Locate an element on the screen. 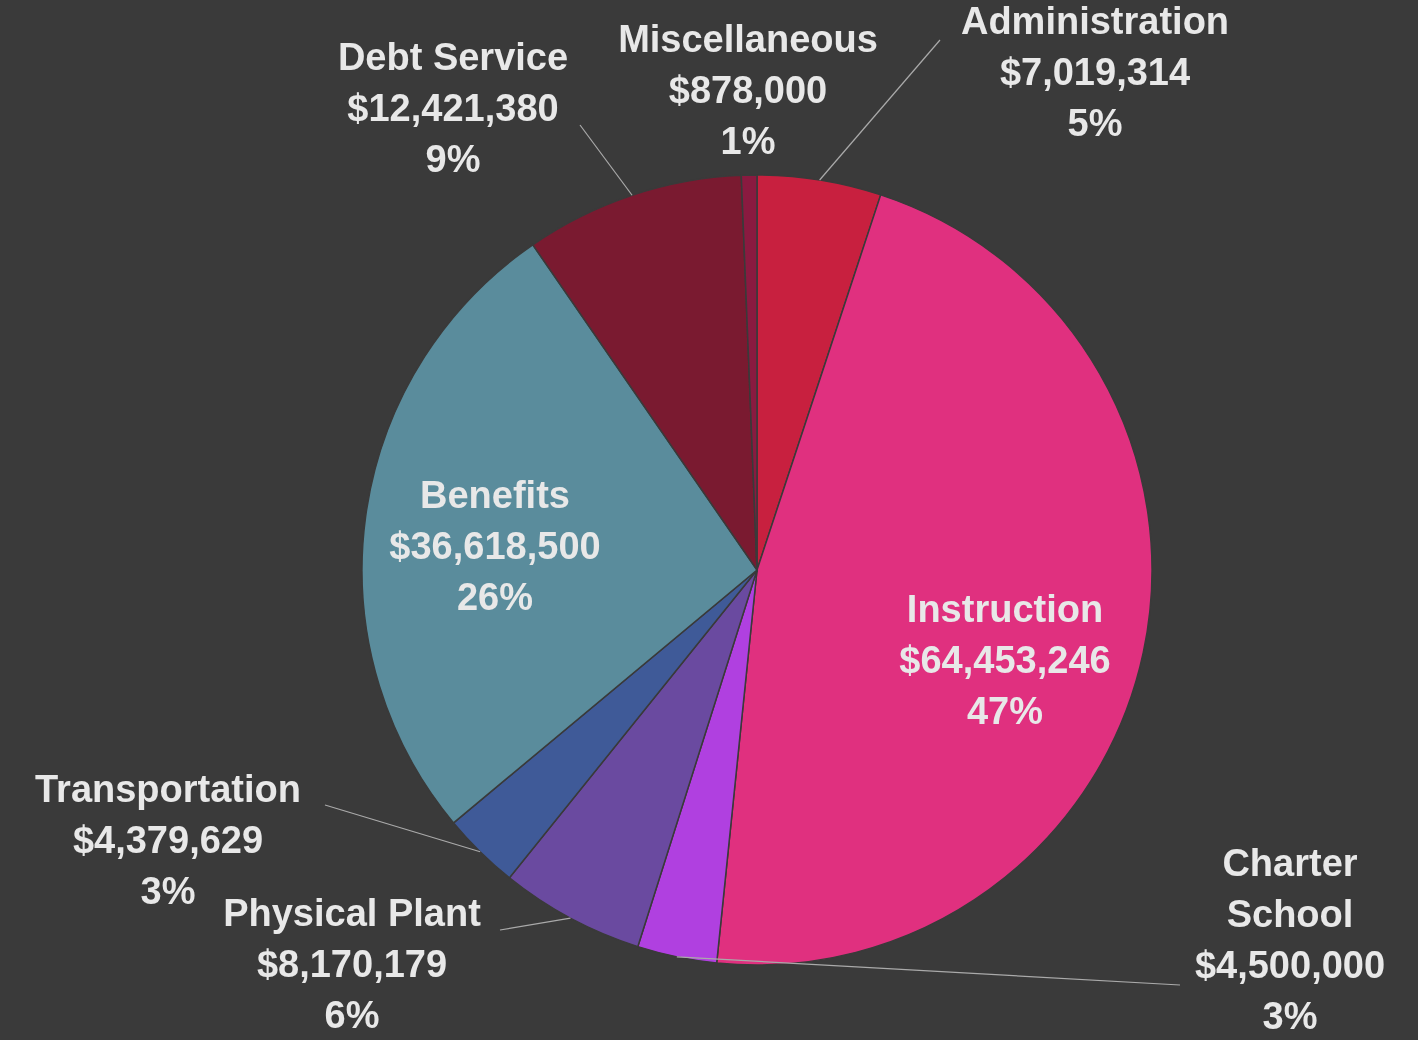 This screenshot has height=1040, width=1418. slice-label: Administration is located at coordinates (1095, 21).